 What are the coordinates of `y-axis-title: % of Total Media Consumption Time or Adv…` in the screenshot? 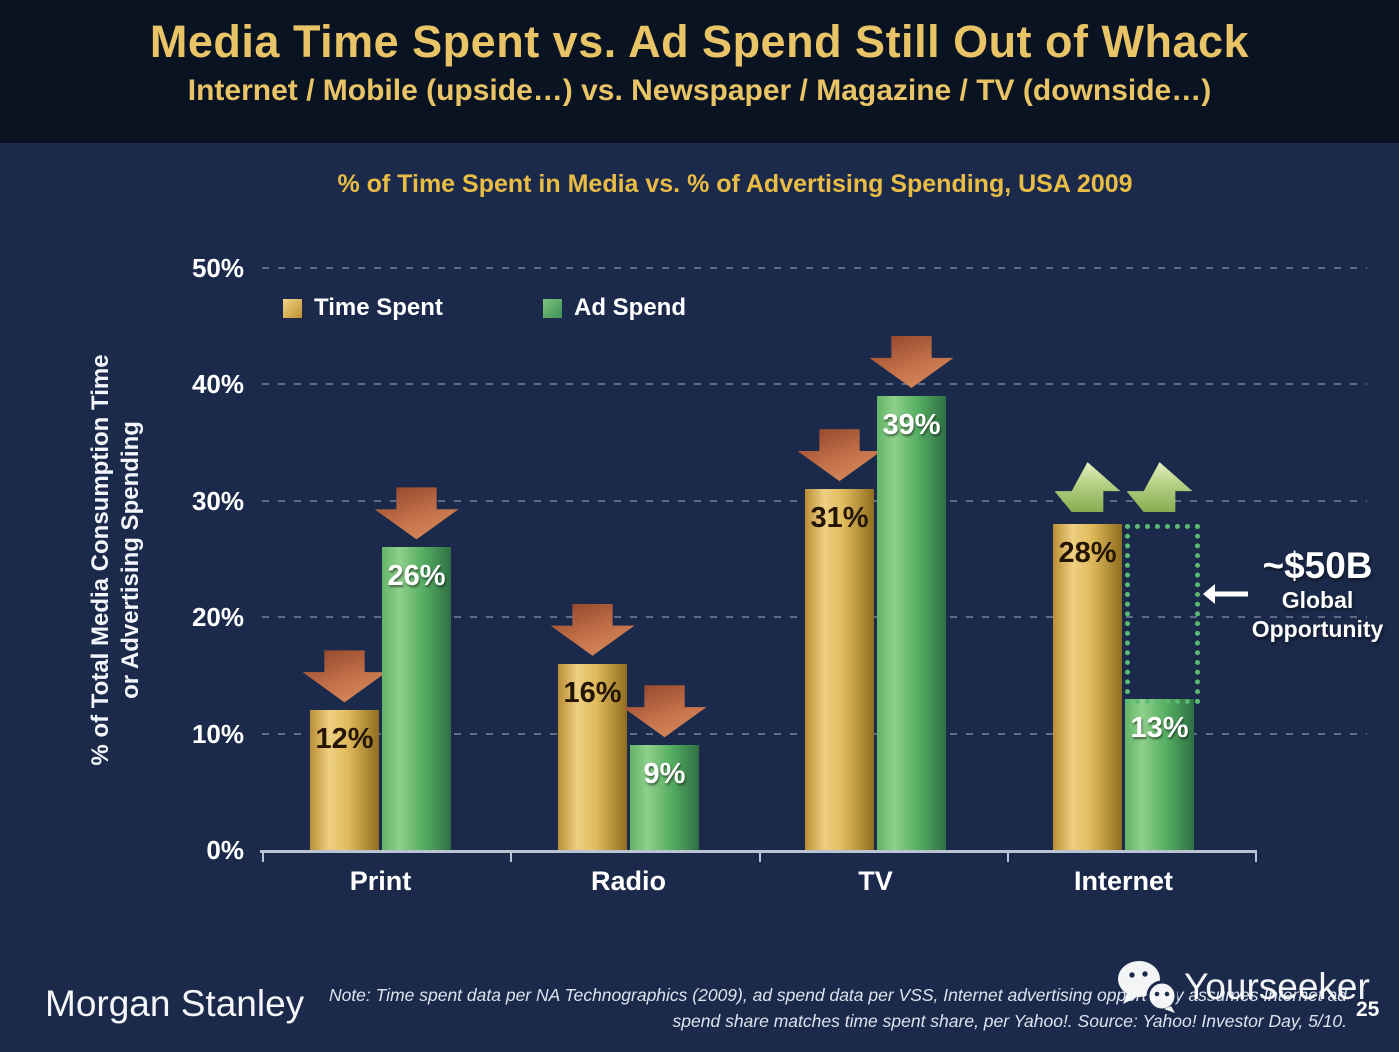 It's located at (118, 560).